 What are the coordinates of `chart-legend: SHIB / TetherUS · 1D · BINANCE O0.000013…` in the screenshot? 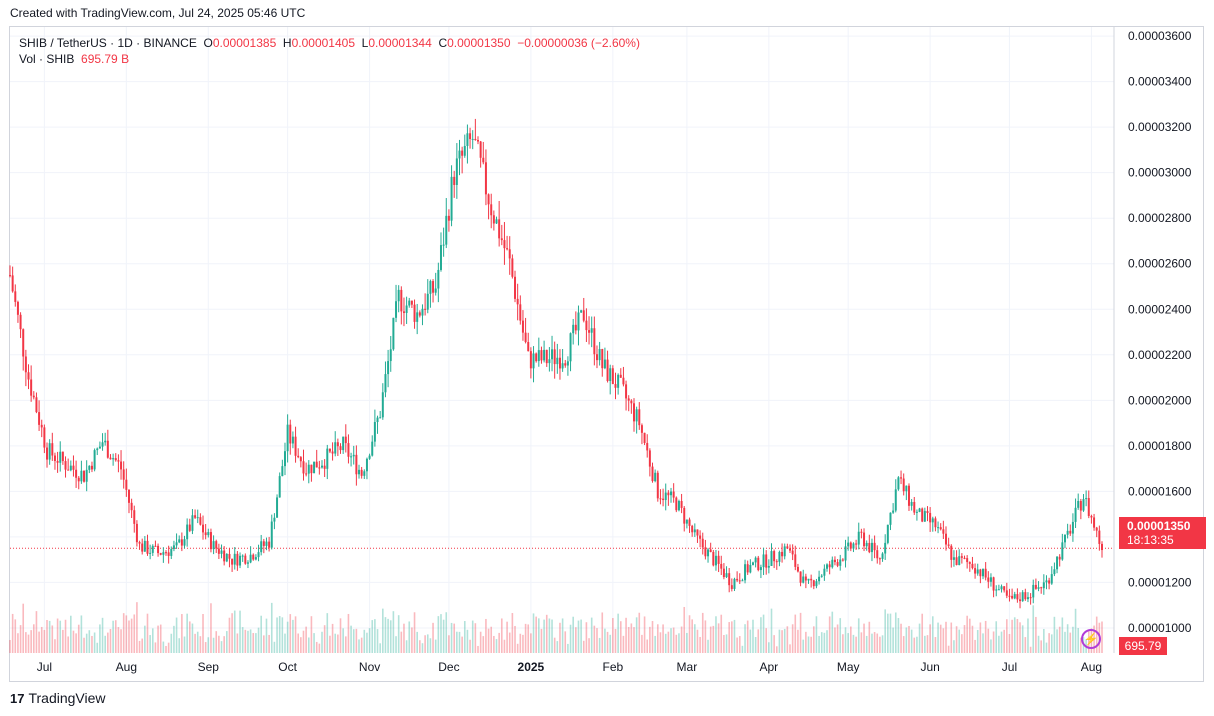 It's located at (329, 51).